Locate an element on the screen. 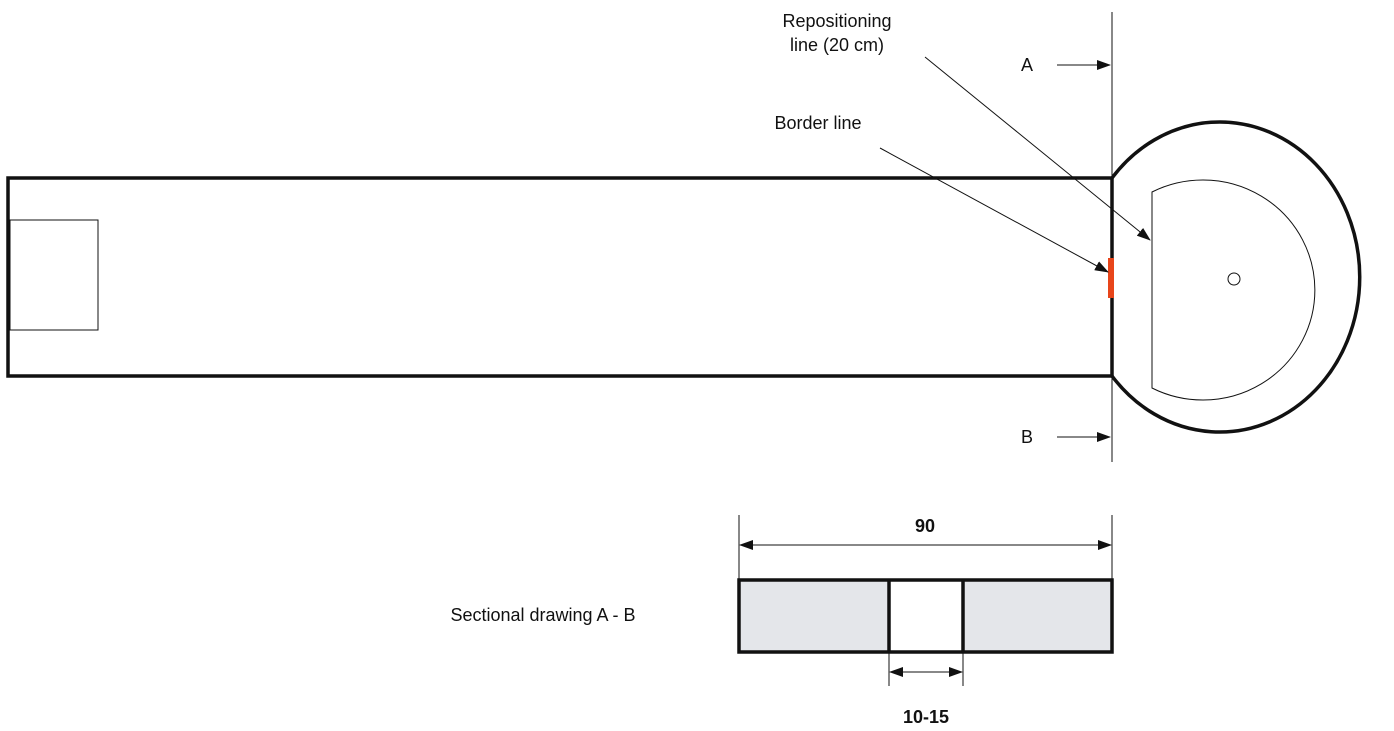 This screenshot has height=731, width=1394. inner-area is located at coordinates (1233, 290).